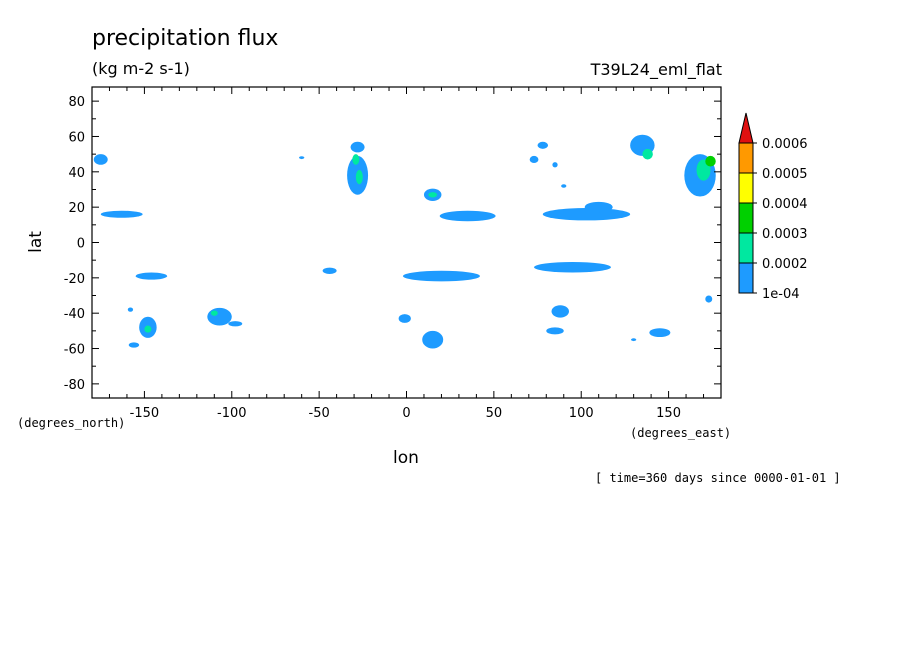 The image size is (904, 654). What do you see at coordinates (746, 128) in the screenshot?
I see `colorbar-max-triangle` at bounding box center [746, 128].